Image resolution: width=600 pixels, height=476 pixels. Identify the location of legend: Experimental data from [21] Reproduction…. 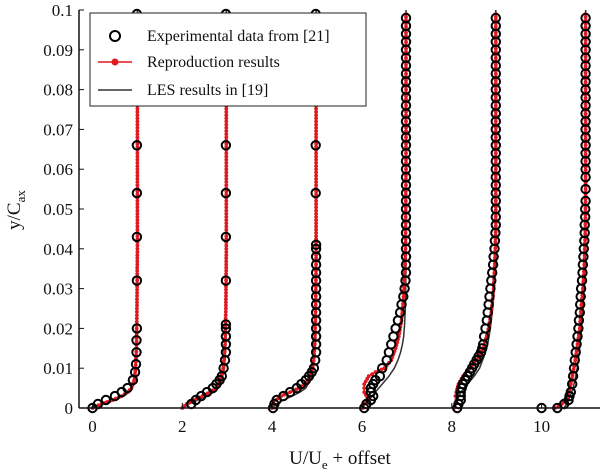
(228, 59).